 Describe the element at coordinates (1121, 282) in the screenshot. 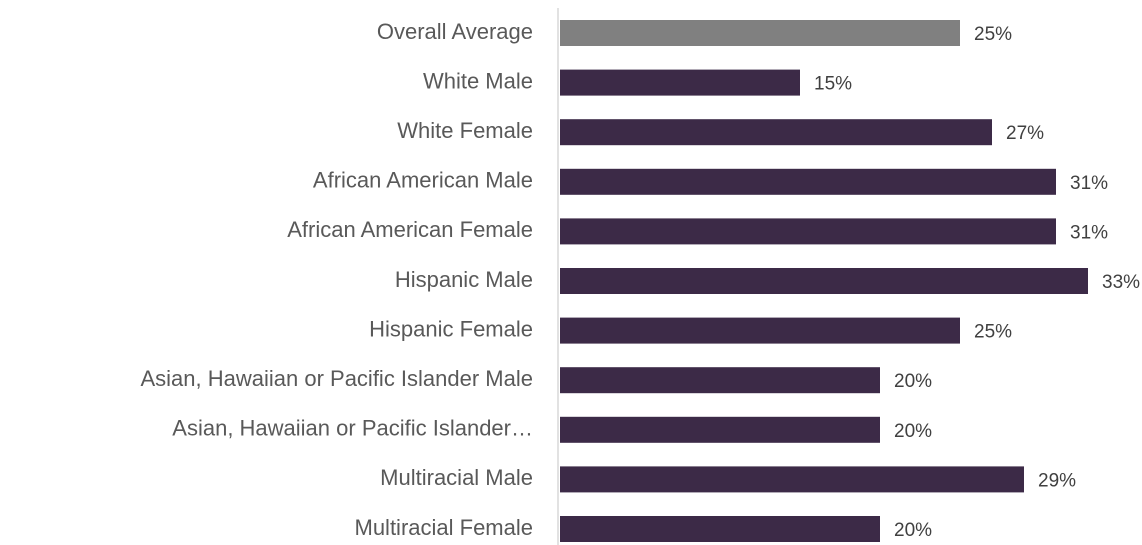

I see `value-label: 33%` at that location.